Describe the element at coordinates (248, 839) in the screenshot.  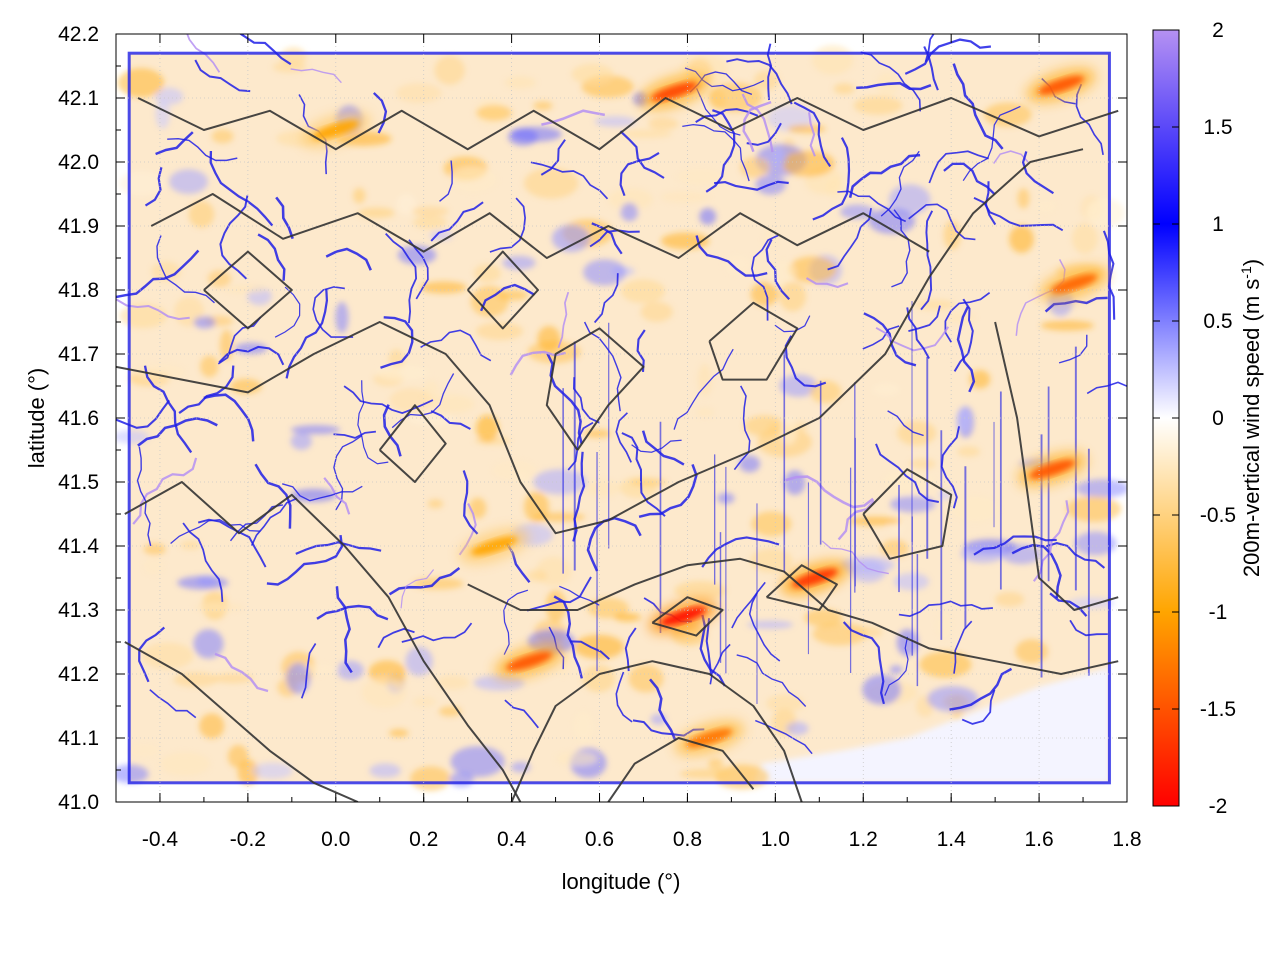
I see `x-tick-label: -0.2` at that location.